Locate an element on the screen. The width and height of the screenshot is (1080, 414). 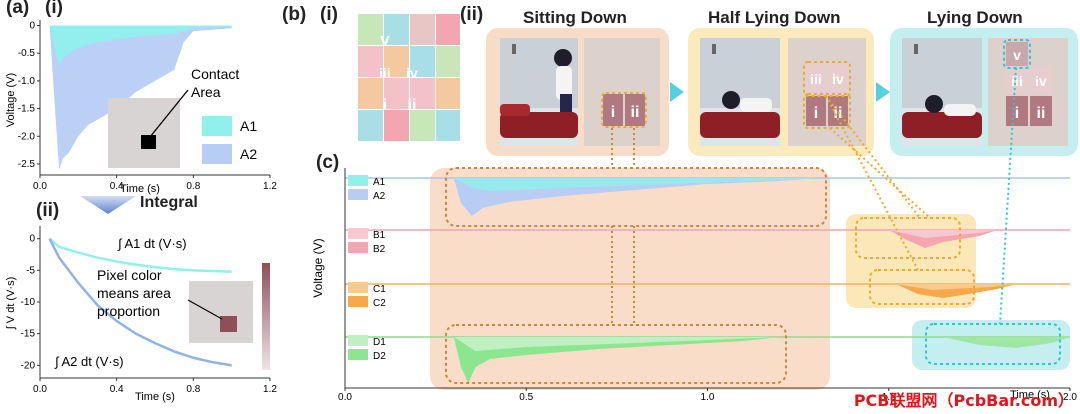
grid-label-i: i is located at coordinates (385, 105).